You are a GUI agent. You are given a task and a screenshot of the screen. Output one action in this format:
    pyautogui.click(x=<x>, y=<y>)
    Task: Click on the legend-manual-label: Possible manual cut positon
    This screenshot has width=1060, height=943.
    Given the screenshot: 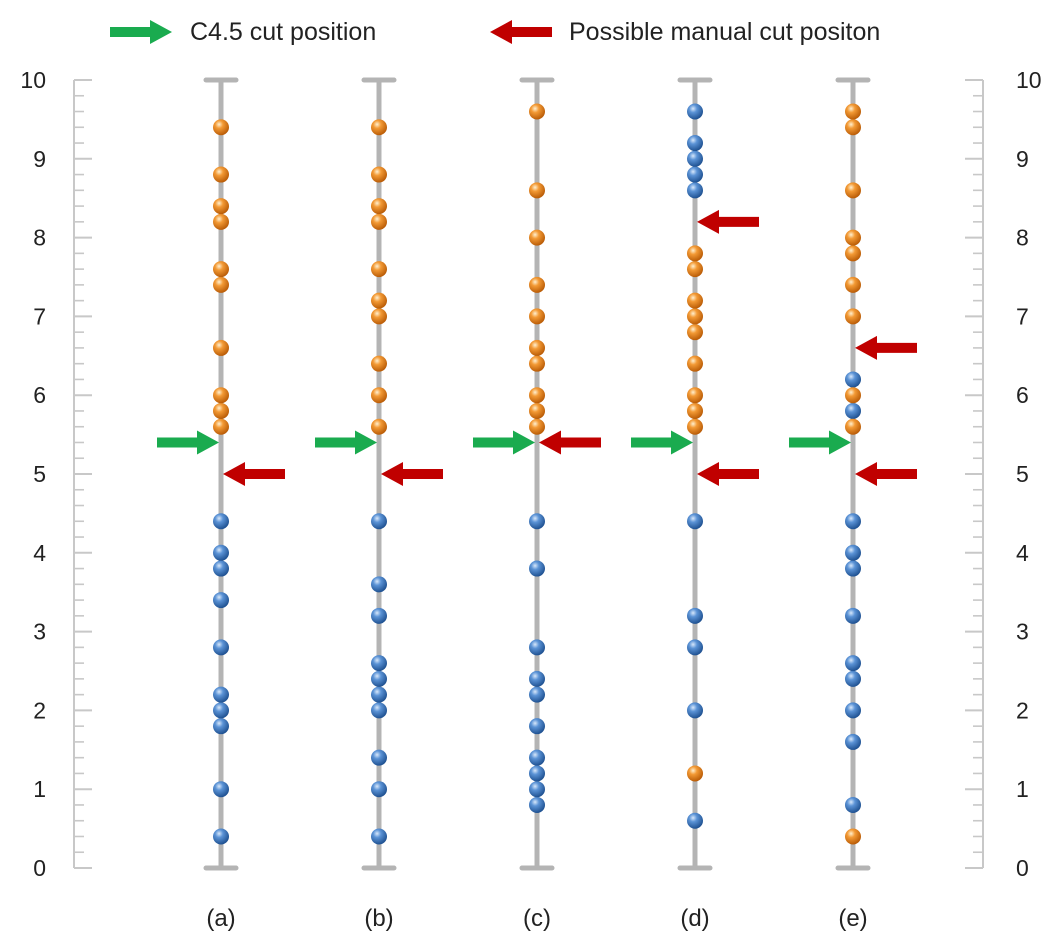 What is the action you would take?
    pyautogui.click(x=724, y=32)
    